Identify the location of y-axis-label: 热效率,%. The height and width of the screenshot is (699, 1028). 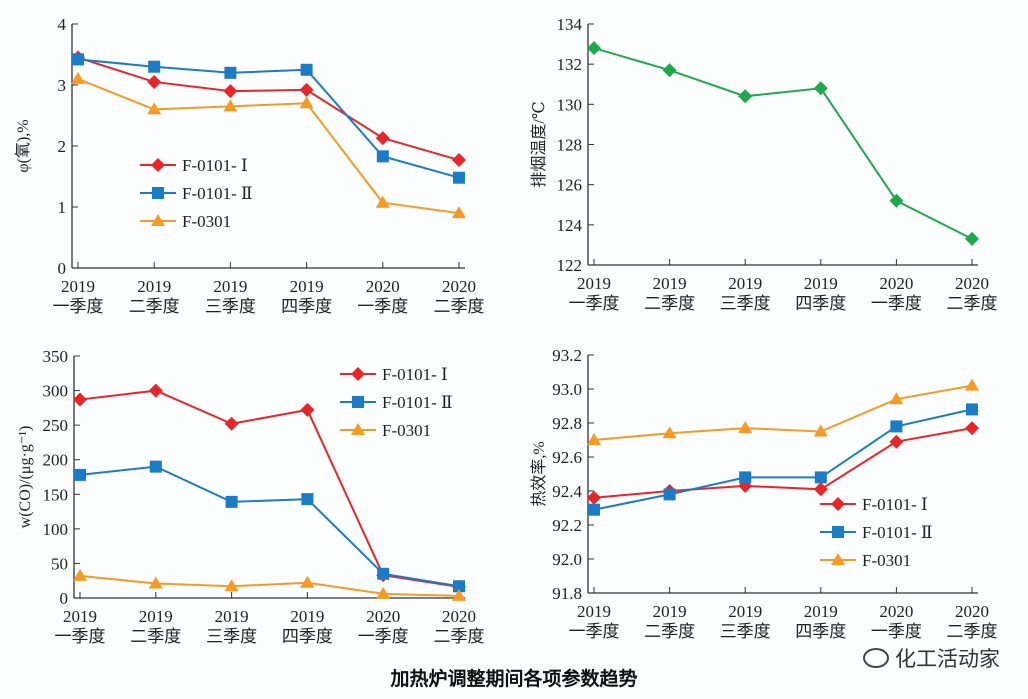
(539, 473).